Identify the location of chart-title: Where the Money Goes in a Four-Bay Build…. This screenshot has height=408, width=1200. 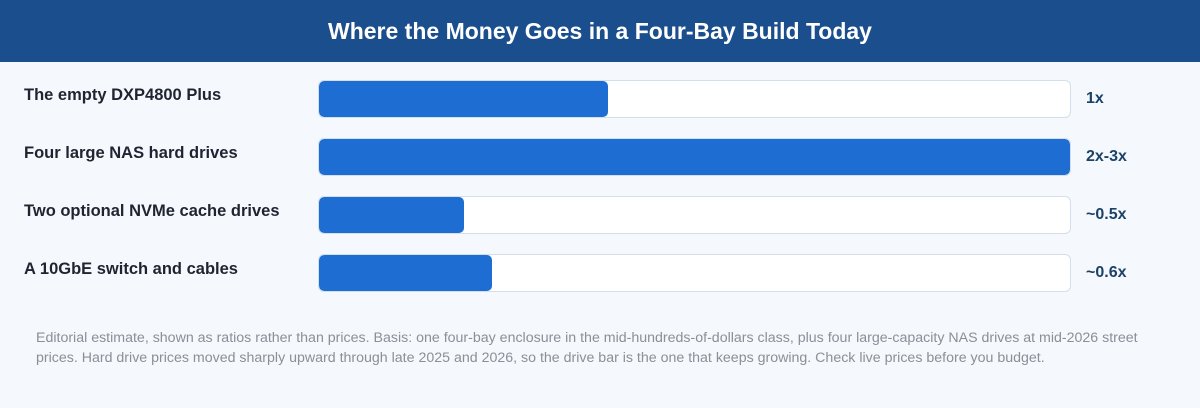
(600, 30).